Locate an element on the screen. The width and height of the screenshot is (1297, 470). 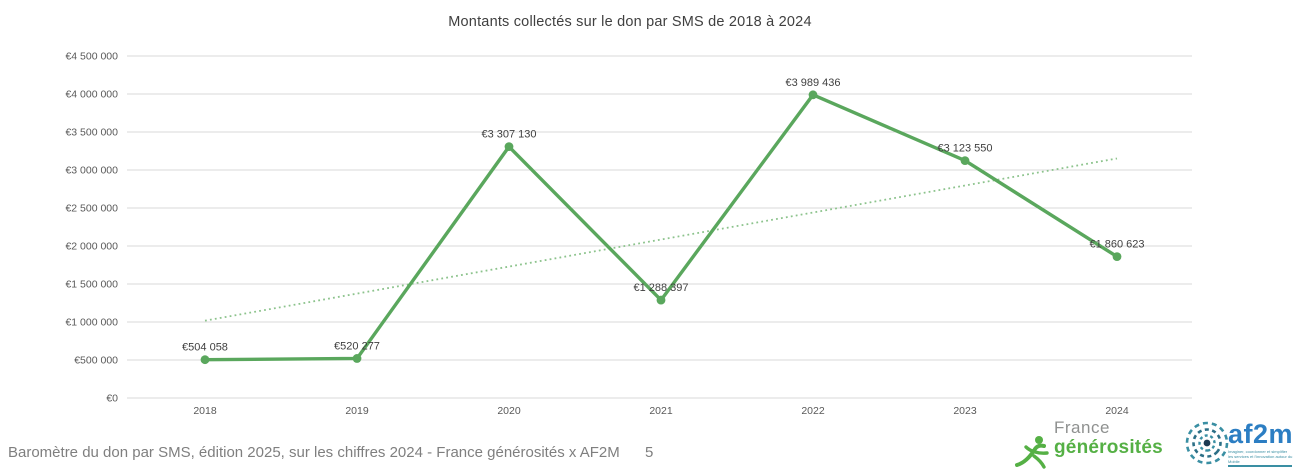
y-tick-label: €1 500 000 is located at coordinates (91, 285).